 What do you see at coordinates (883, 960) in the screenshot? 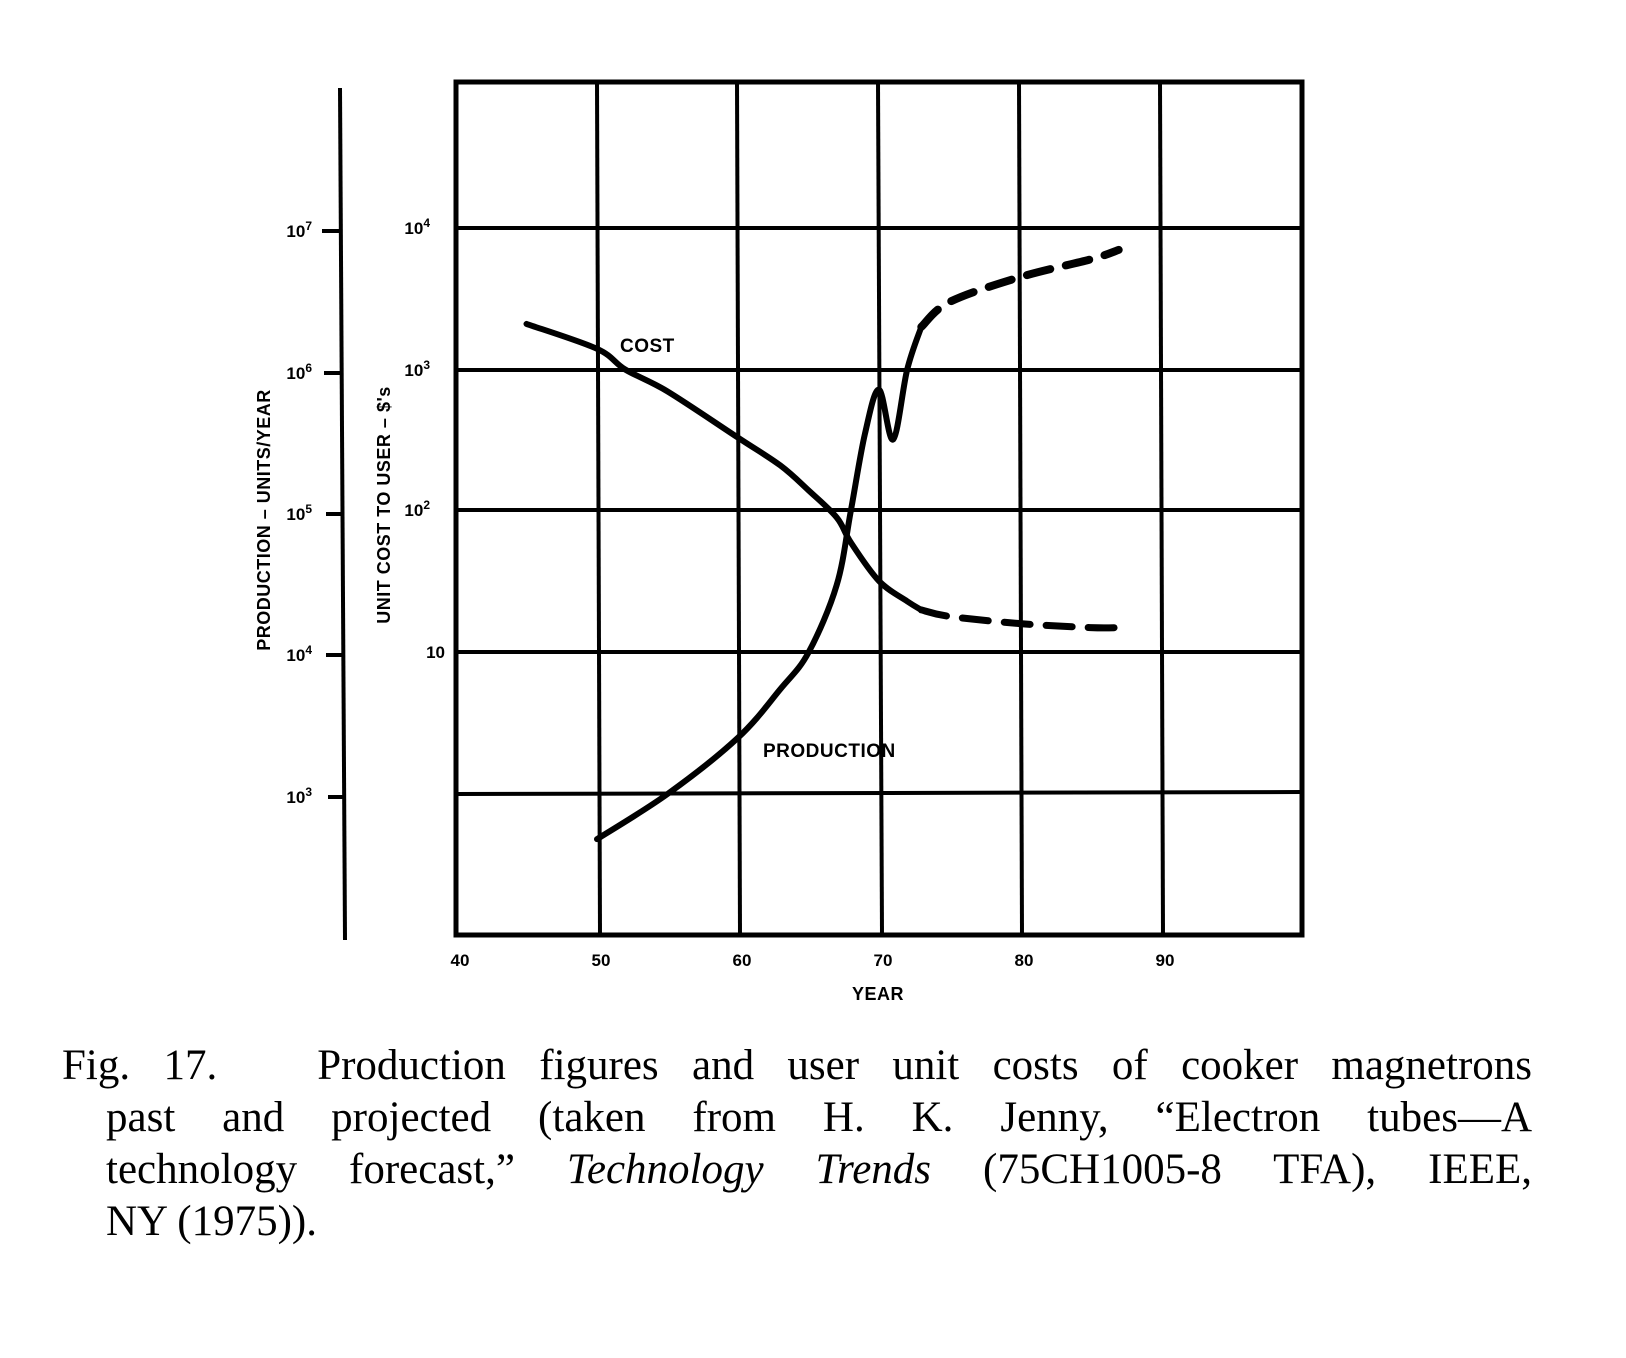
I see `x-tick-label: 70` at bounding box center [883, 960].